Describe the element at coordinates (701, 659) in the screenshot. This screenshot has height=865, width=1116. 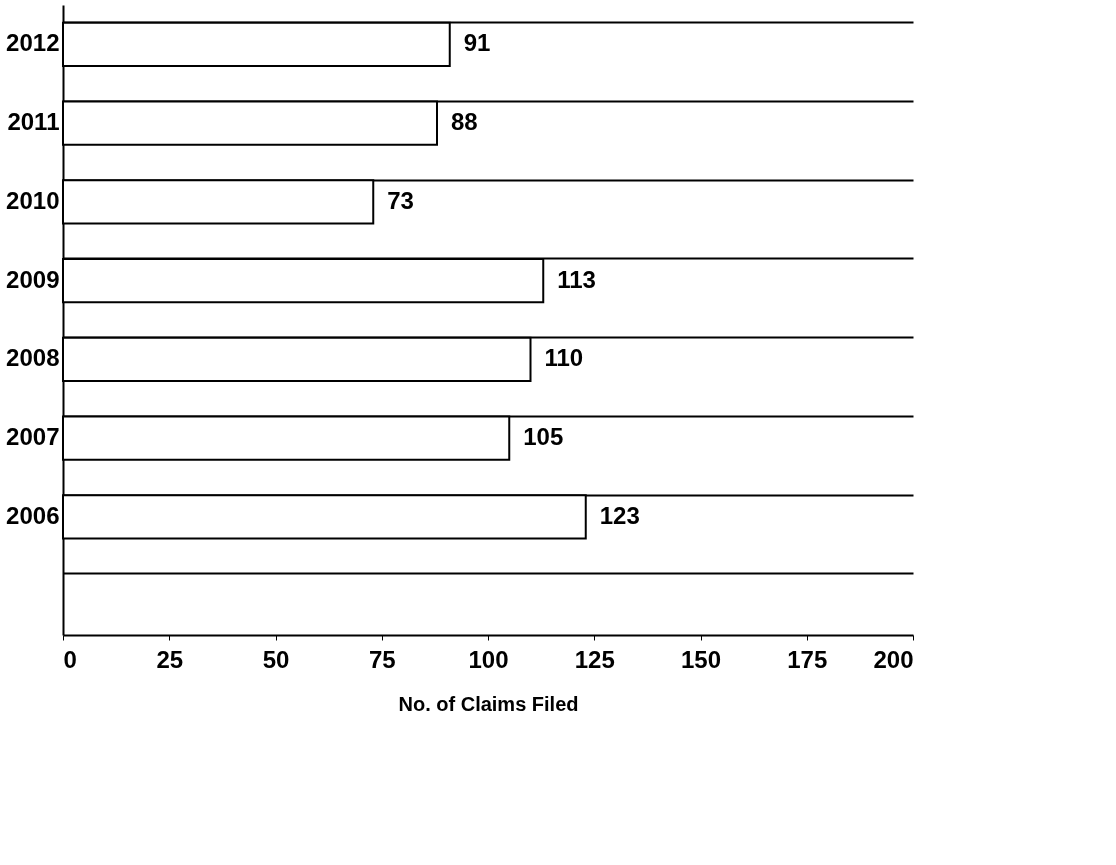
I see `x-tick-label: 150` at that location.